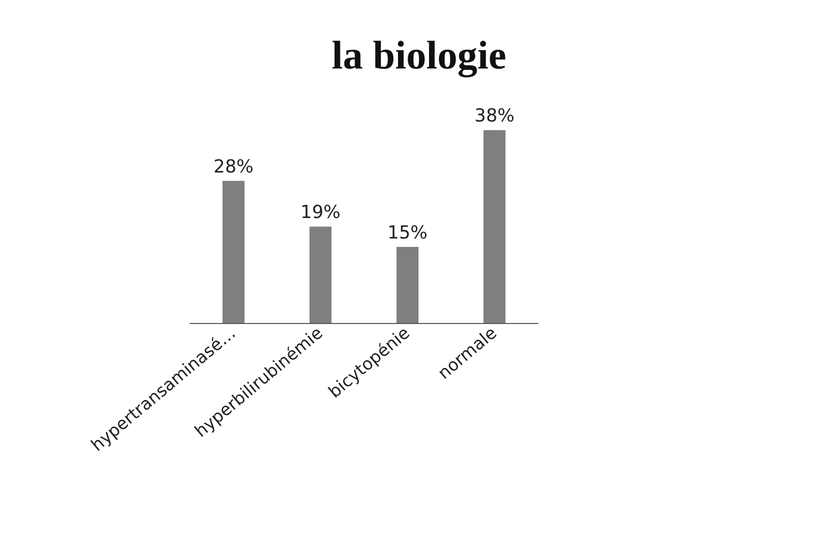 Image resolution: width=838 pixels, height=533 pixels. Describe the element at coordinates (494, 116) in the screenshot. I see `data-label: 38%` at that location.